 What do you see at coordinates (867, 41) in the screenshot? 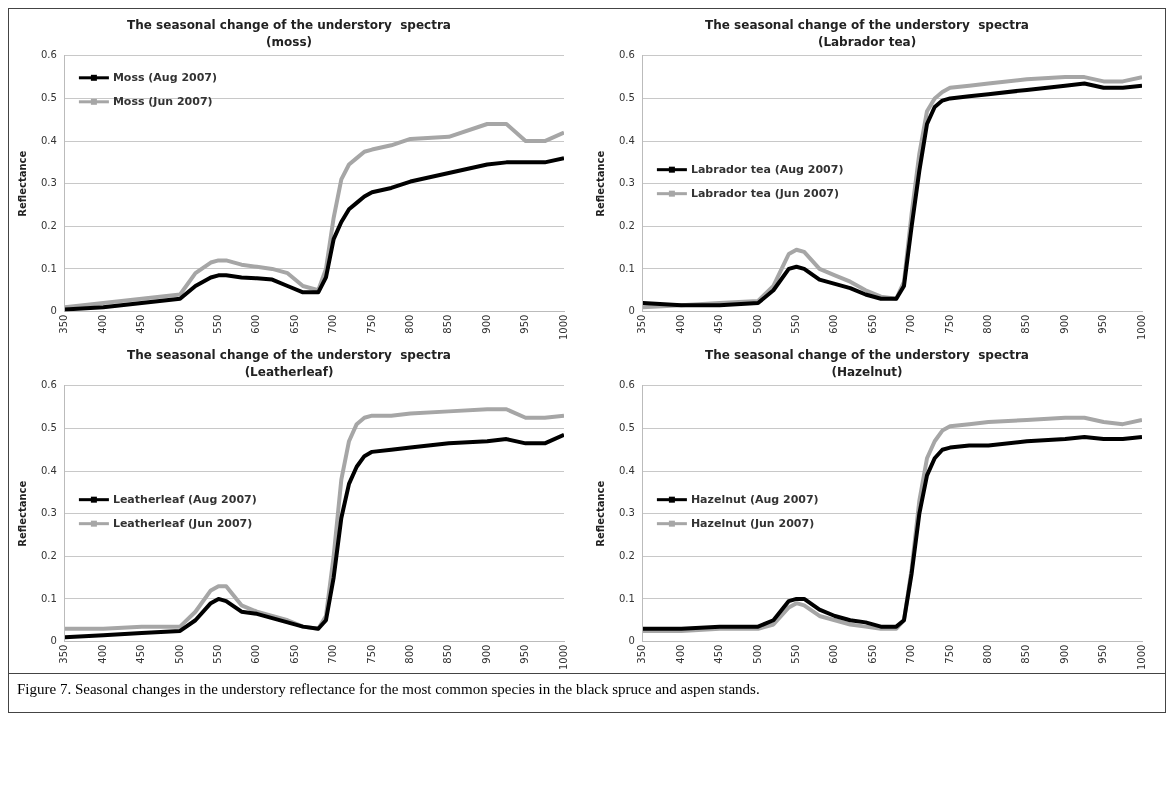
I see `chart-subtitle: (Labrador tea)` at bounding box center [867, 41].